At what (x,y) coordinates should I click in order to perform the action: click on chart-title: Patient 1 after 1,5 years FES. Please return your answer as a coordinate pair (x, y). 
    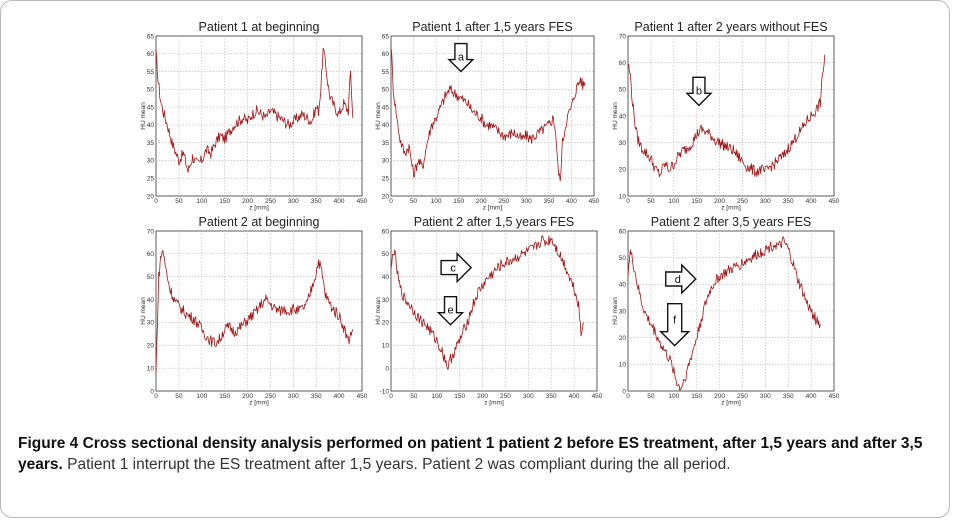
    Looking at the image, I should click on (492, 27).